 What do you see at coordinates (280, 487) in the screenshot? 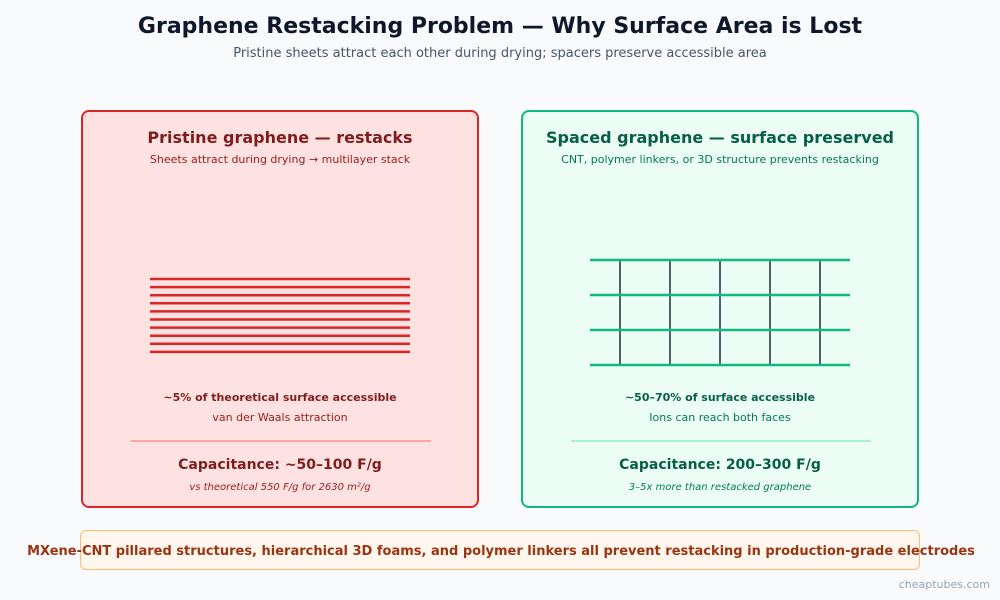
I see `pristine-capacitance-note: vs theoretical 550 F/g for 2630 m²/g` at bounding box center [280, 487].